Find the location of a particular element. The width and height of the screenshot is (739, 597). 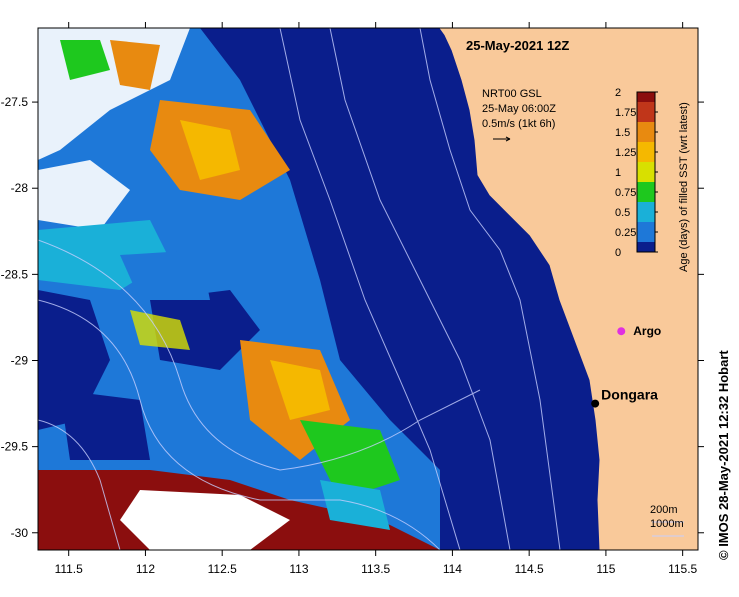

town-marker-dongara is located at coordinates (595, 403).